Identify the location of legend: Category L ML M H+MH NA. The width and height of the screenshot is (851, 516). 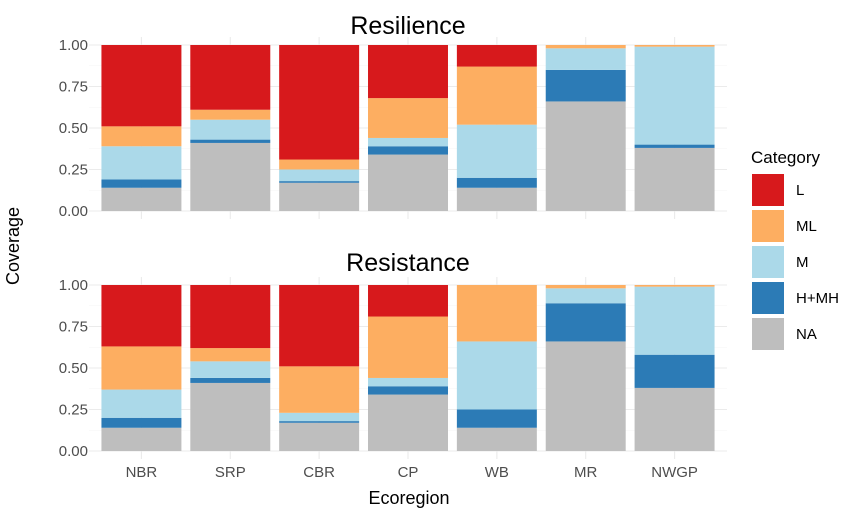
(795, 249).